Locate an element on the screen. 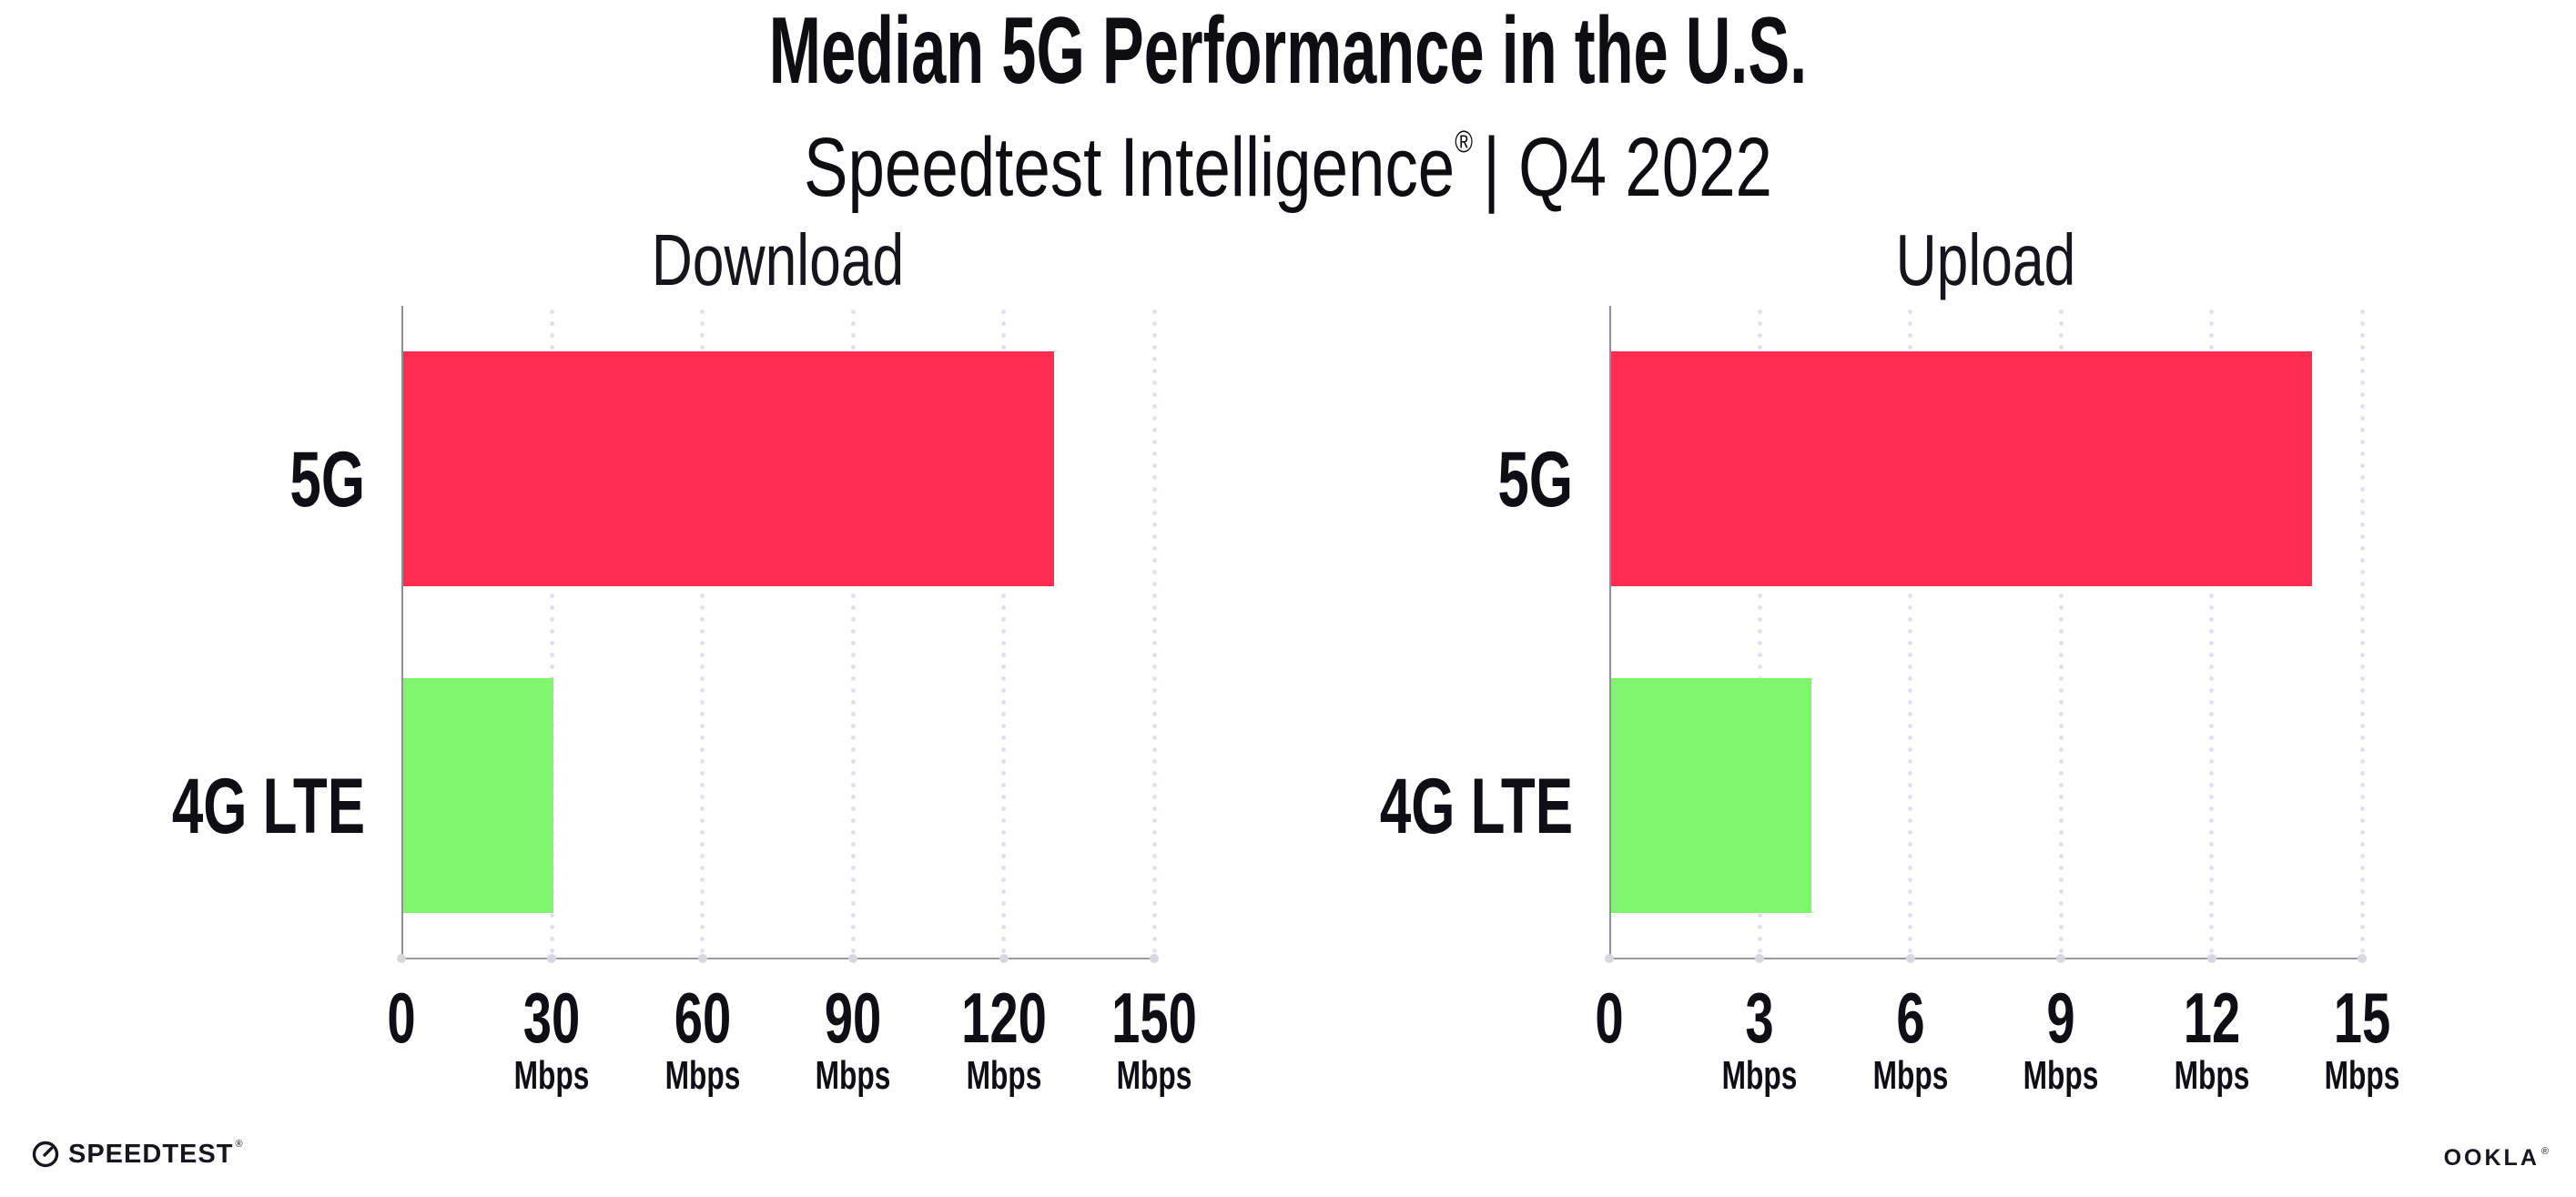 This screenshot has width=2576, height=1197. speedtest-registered-mark: ® is located at coordinates (239, 1144).